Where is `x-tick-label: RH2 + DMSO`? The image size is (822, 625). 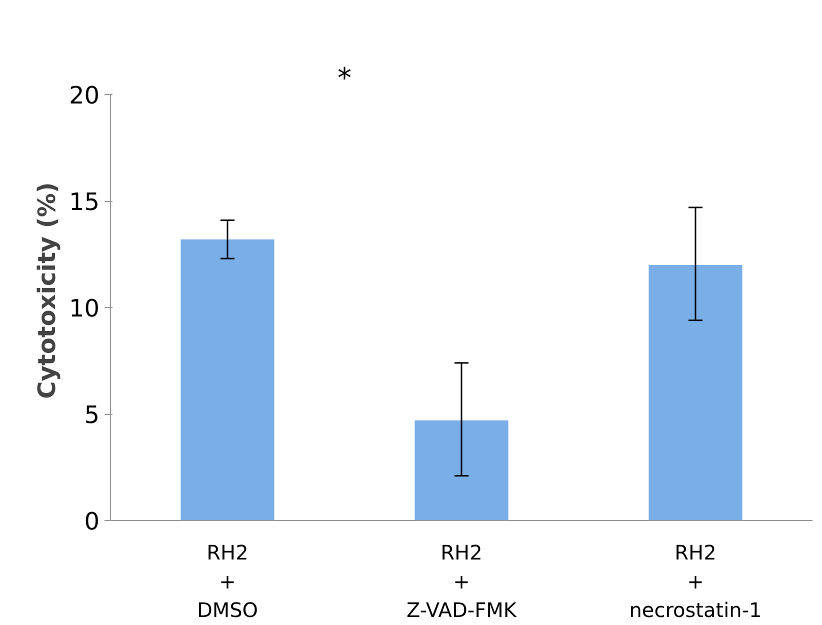 x-tick-label: RH2 + DMSO is located at coordinates (227, 581).